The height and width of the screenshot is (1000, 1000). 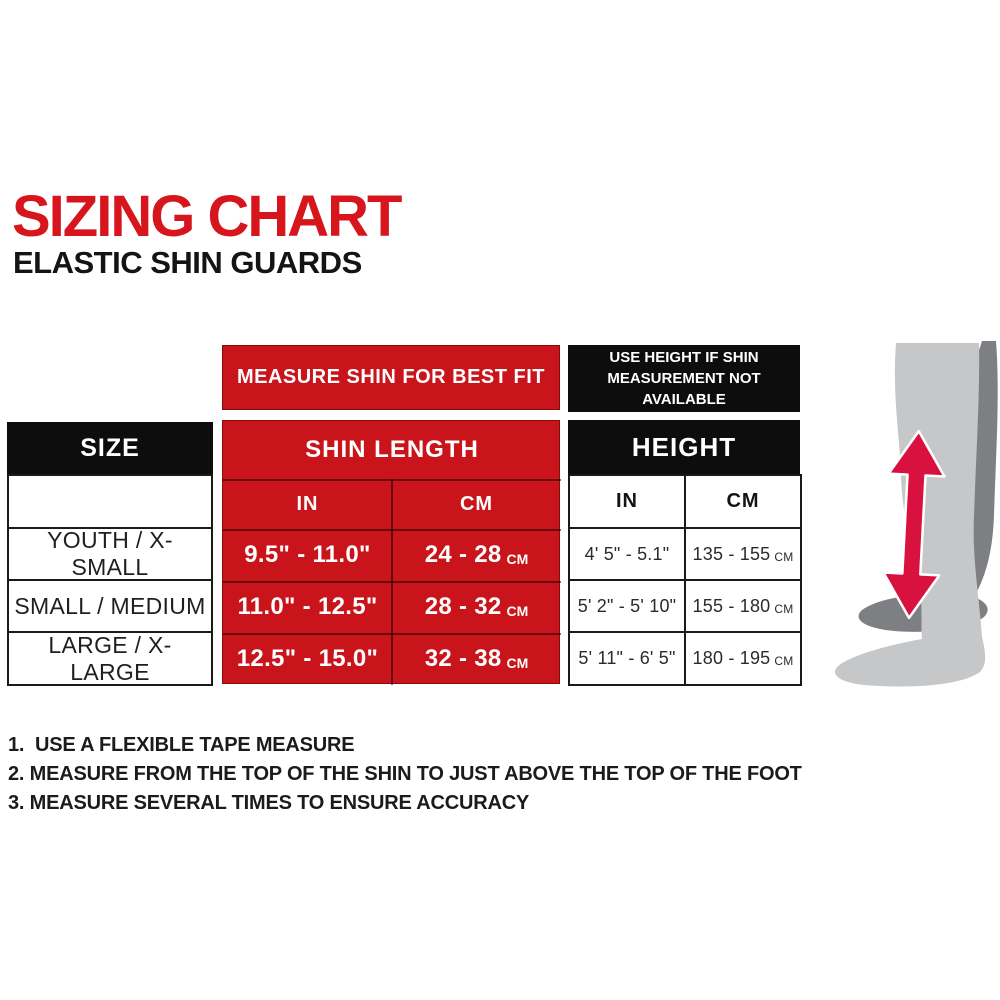 I want to click on shin-cm-small: 28 - 32 CM, so click(x=476, y=607).